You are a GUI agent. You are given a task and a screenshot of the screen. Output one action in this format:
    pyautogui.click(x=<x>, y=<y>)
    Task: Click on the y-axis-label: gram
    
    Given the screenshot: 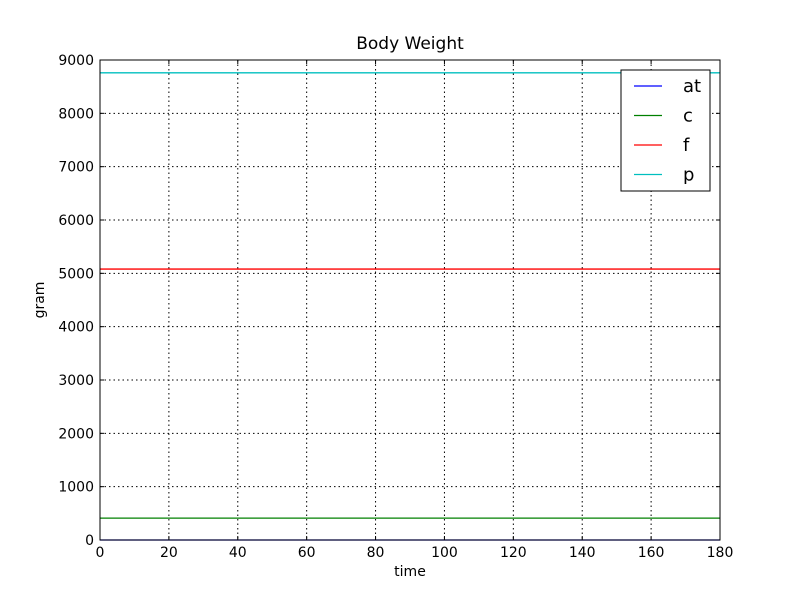 What is the action you would take?
    pyautogui.click(x=40, y=300)
    